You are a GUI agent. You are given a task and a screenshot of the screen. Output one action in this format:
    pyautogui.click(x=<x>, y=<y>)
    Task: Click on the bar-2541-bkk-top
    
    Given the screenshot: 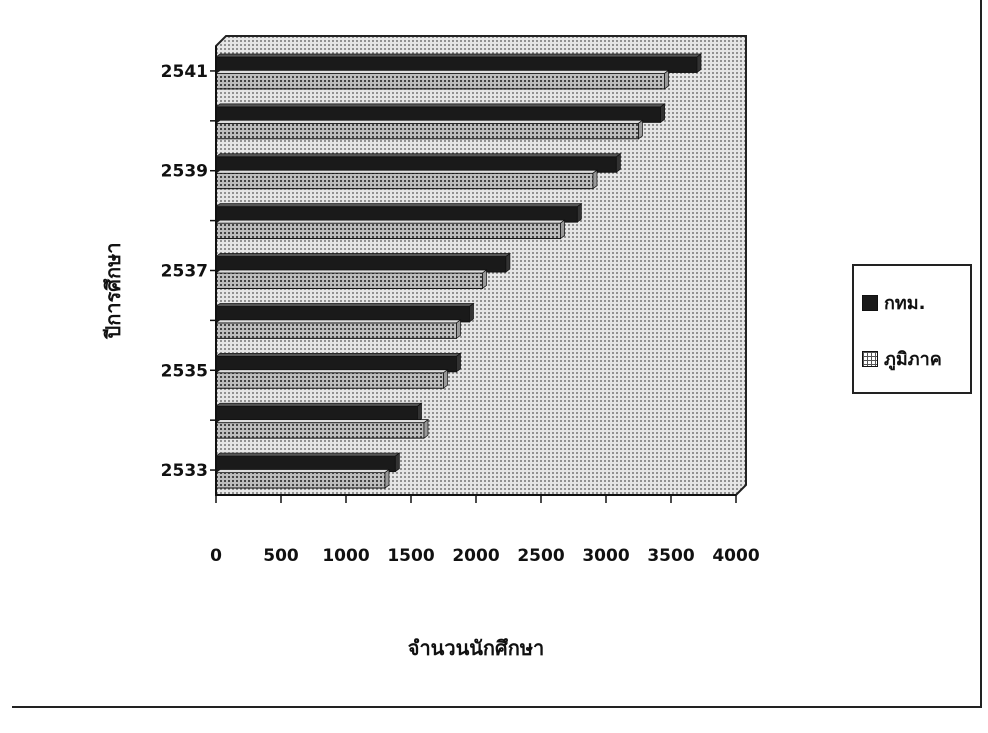 What is the action you would take?
    pyautogui.click(x=458, y=55)
    